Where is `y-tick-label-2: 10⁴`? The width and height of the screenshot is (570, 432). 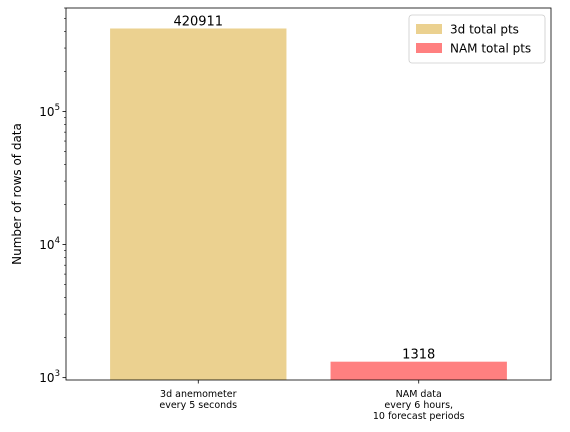
y-tick-label-2: 10⁴ is located at coordinates (49, 244).